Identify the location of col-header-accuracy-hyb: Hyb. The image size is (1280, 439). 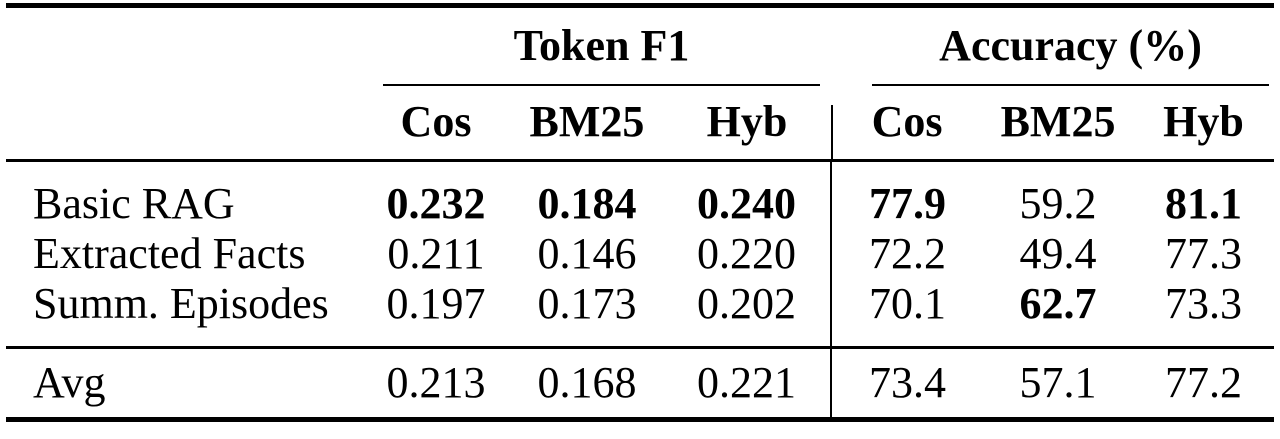
(1203, 122).